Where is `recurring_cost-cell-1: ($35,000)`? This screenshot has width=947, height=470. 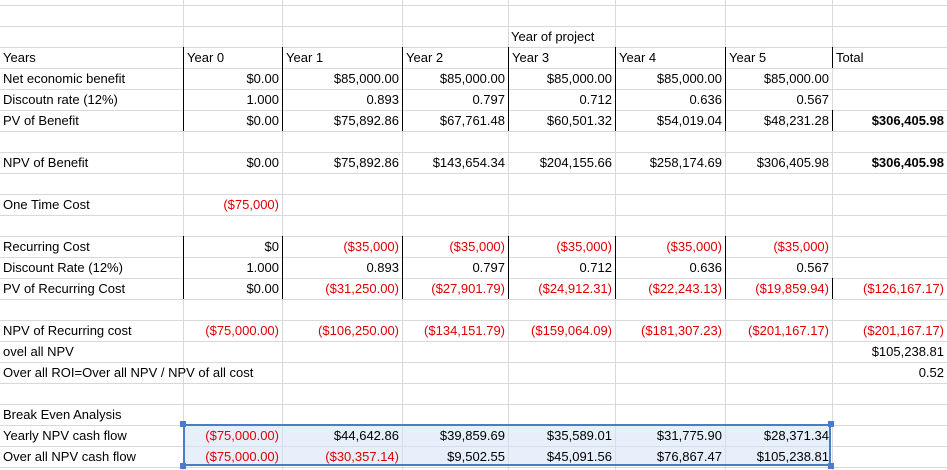 recurring_cost-cell-1: ($35,000) is located at coordinates (342, 246).